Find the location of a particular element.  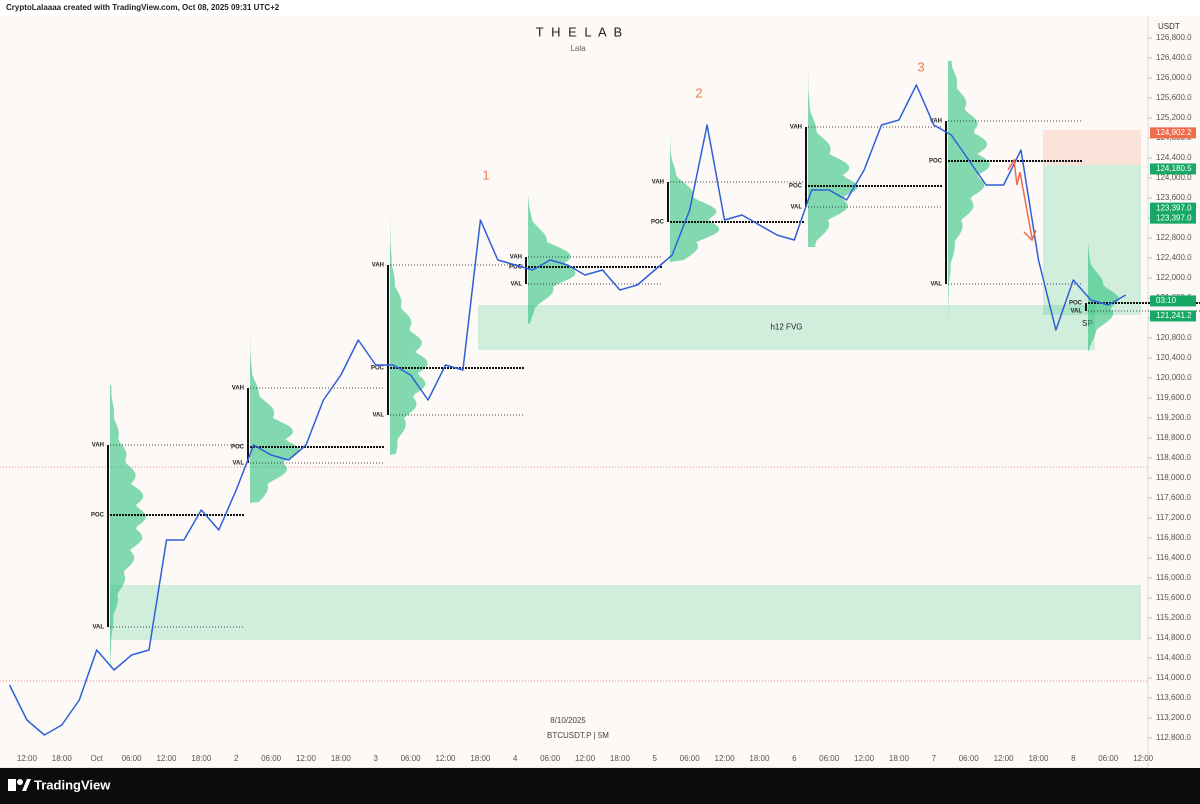

y-tick-label: 117,200.0 is located at coordinates (1174, 517).